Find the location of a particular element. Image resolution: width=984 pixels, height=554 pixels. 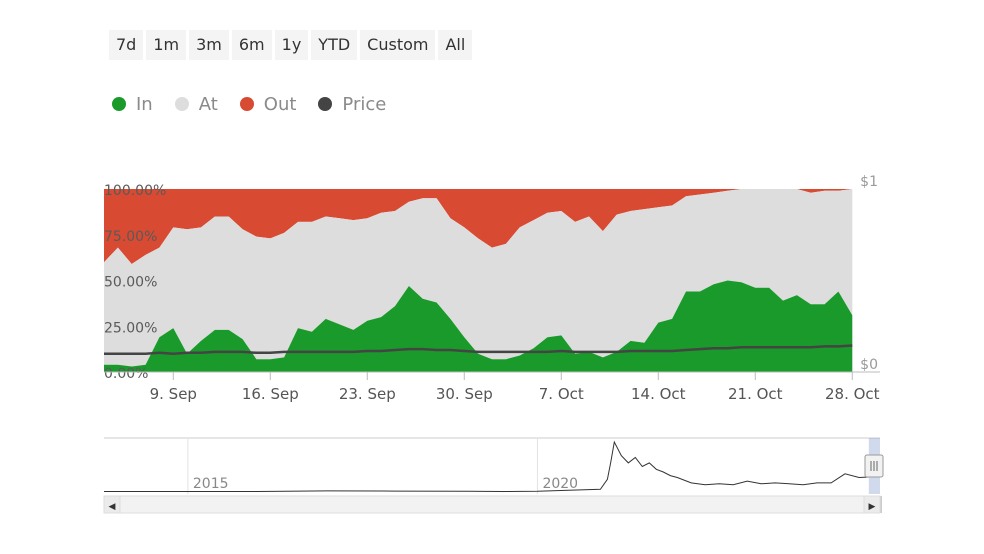

legend-item-out: Out is located at coordinates (268, 104).